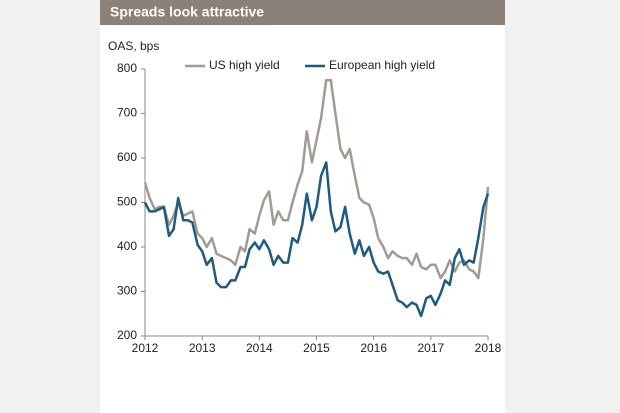 Image resolution: width=620 pixels, height=413 pixels. Describe the element at coordinates (202, 348) in the screenshot. I see `x-tick-label: 2013` at that location.